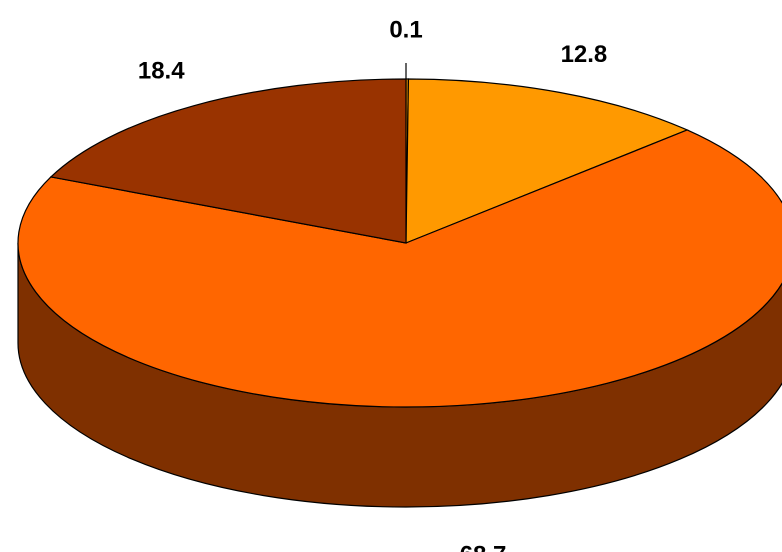 Image resolution: width=782 pixels, height=552 pixels. I want to click on data-label-0: 0.1, so click(405, 29).